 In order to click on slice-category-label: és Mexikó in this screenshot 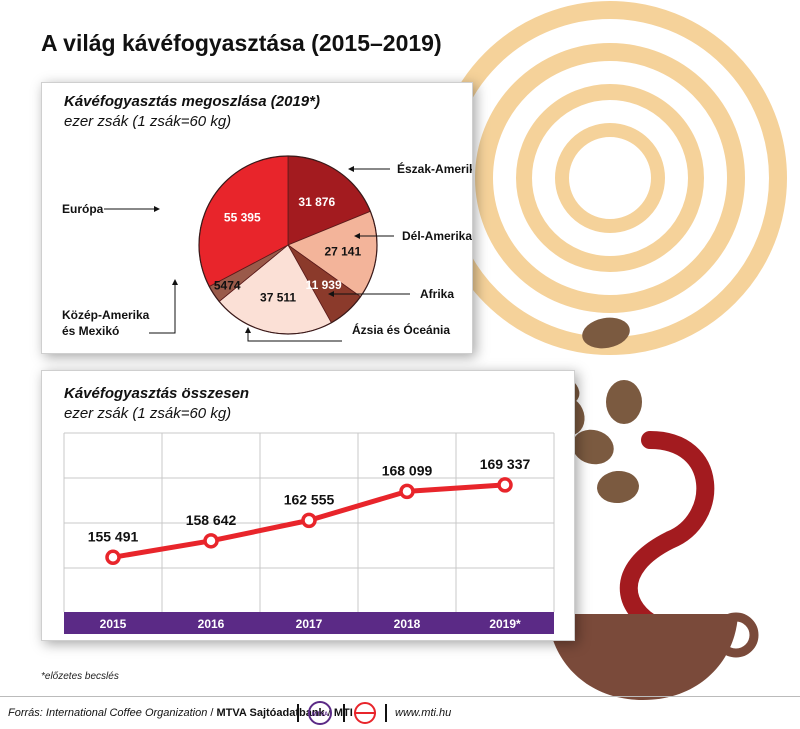, I will do `click(90, 331)`.